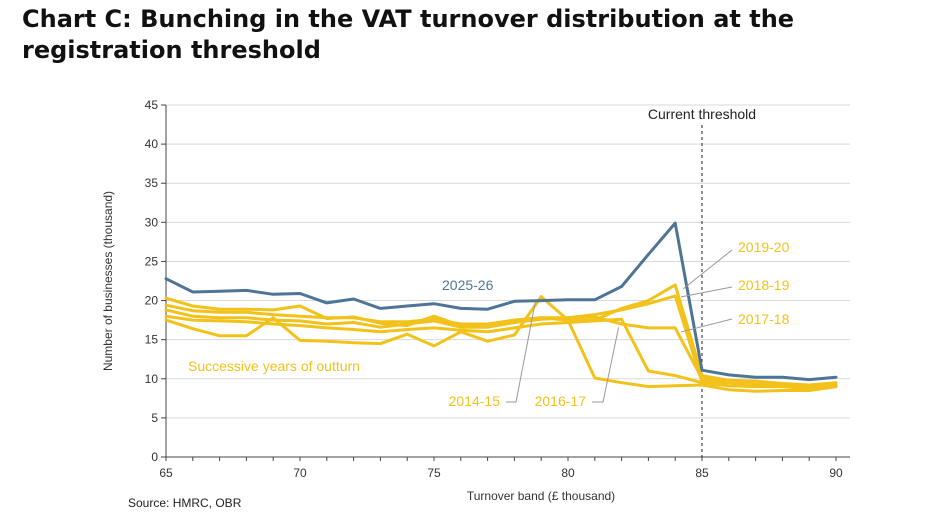  What do you see at coordinates (475, 401) in the screenshot?
I see `annotation-2014-15: 2014-15` at bounding box center [475, 401].